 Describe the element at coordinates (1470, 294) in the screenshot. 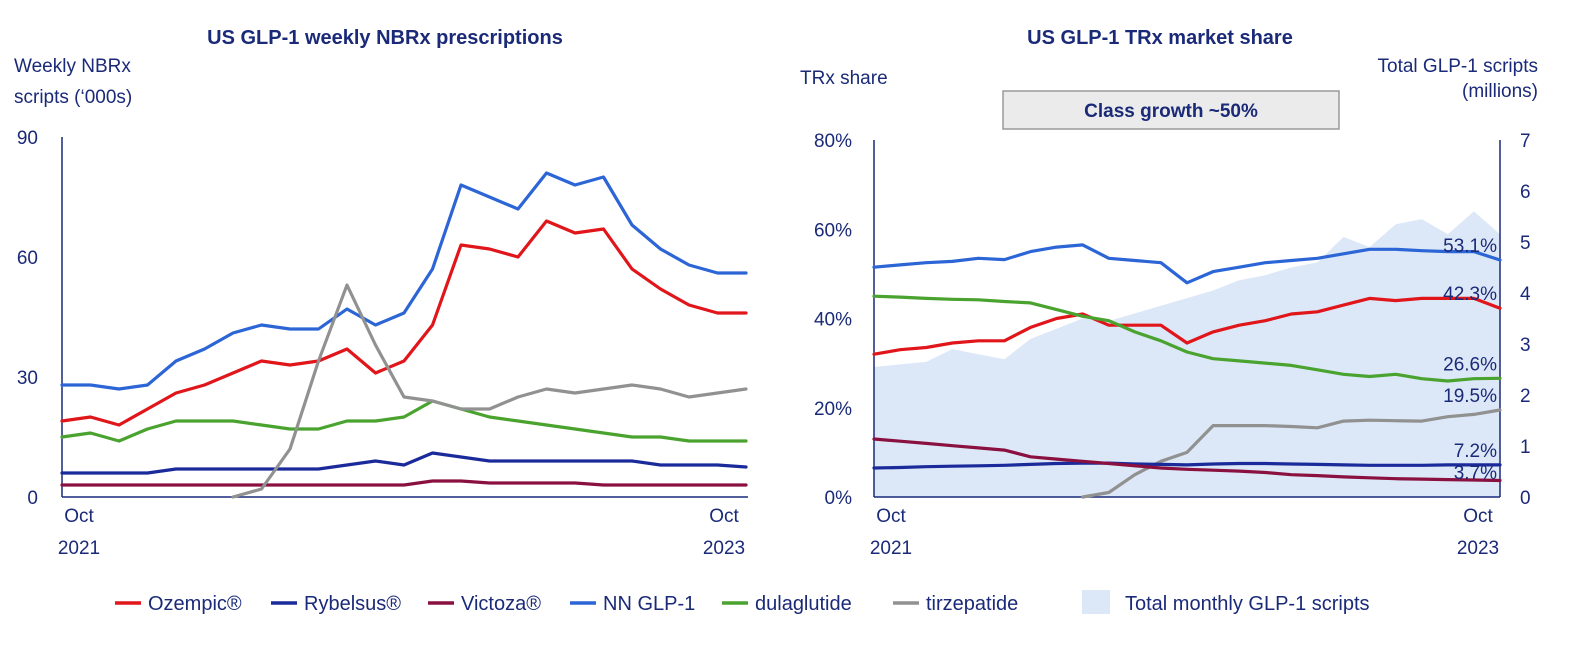

I see `end-label-ozempic: 42.3%` at that location.